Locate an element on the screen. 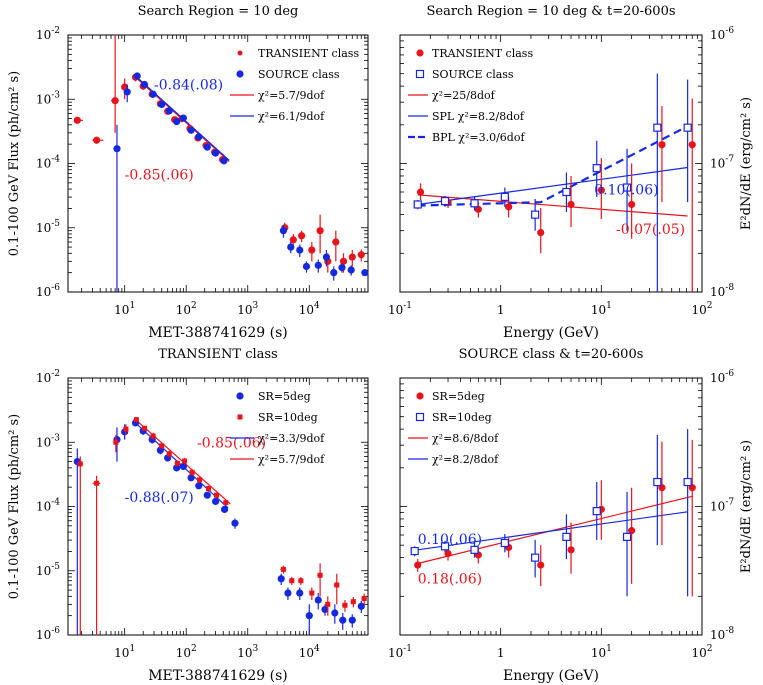  slope-annotation: -0.07(.05) is located at coordinates (650, 230).